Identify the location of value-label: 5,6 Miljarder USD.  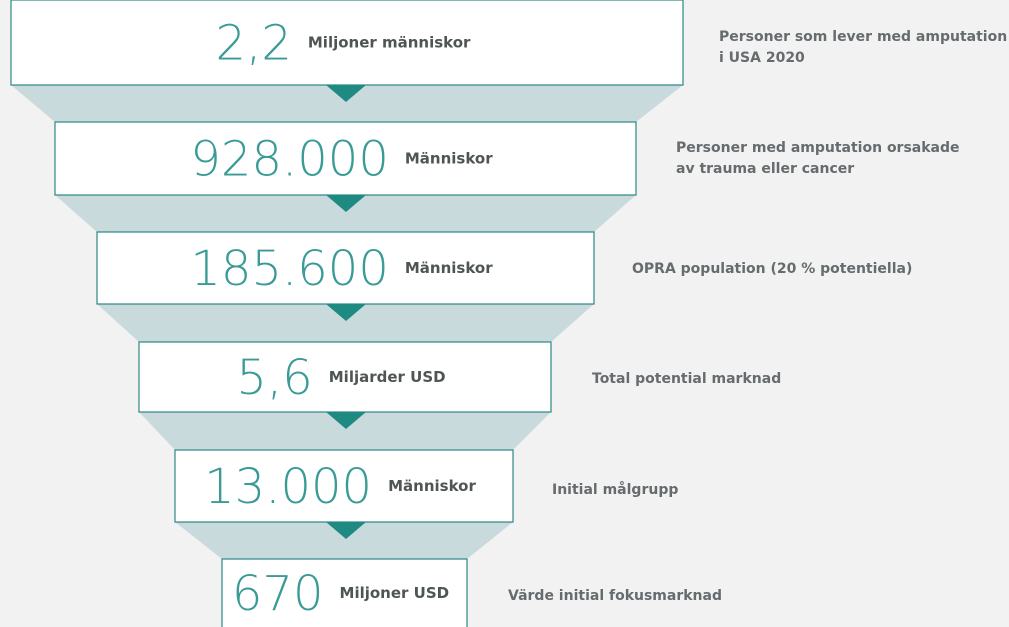
(340, 378).